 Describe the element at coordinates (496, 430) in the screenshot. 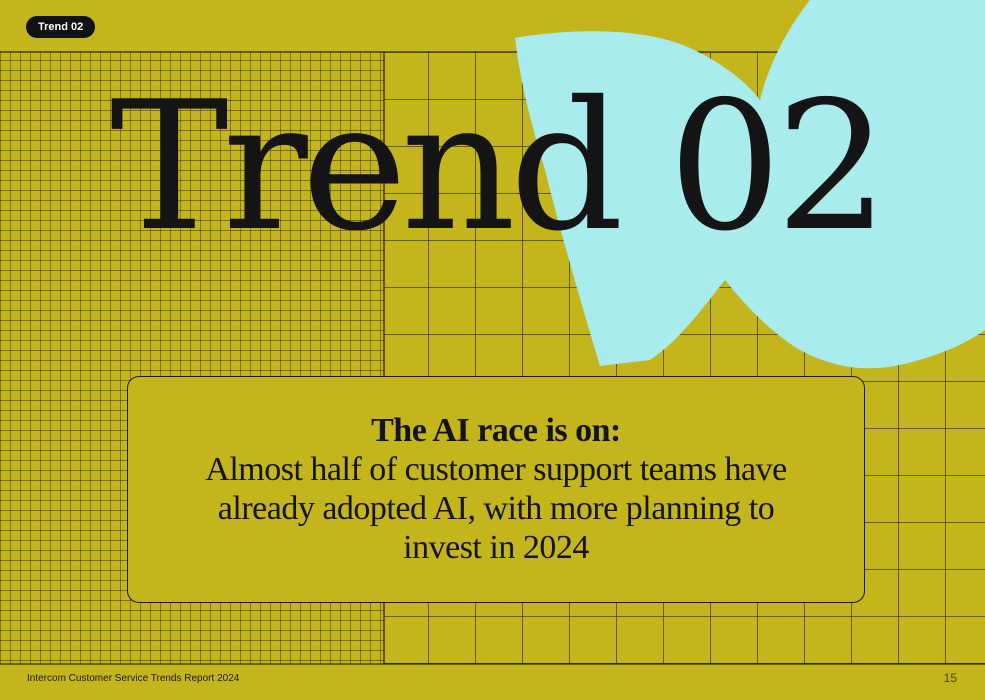

I see `callout-heading: The AI race is on:` at that location.